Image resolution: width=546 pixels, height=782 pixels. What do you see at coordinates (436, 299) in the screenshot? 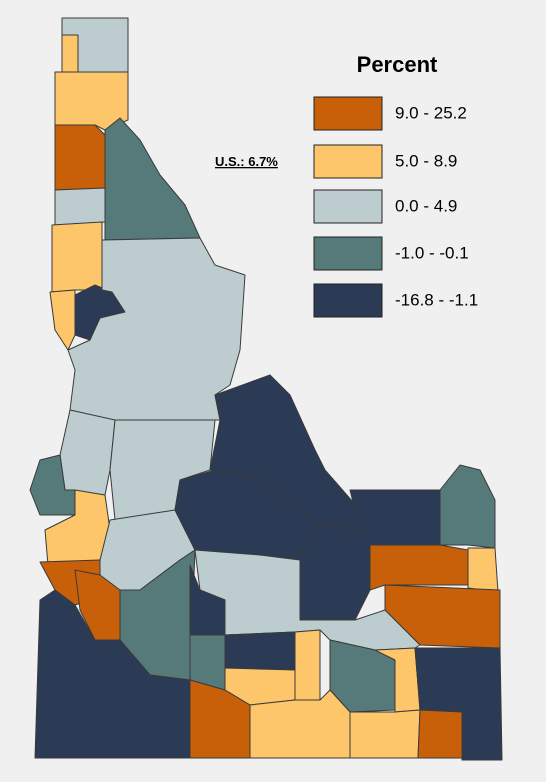
I see `legend-label: -16.8 - -1.1` at bounding box center [436, 299].